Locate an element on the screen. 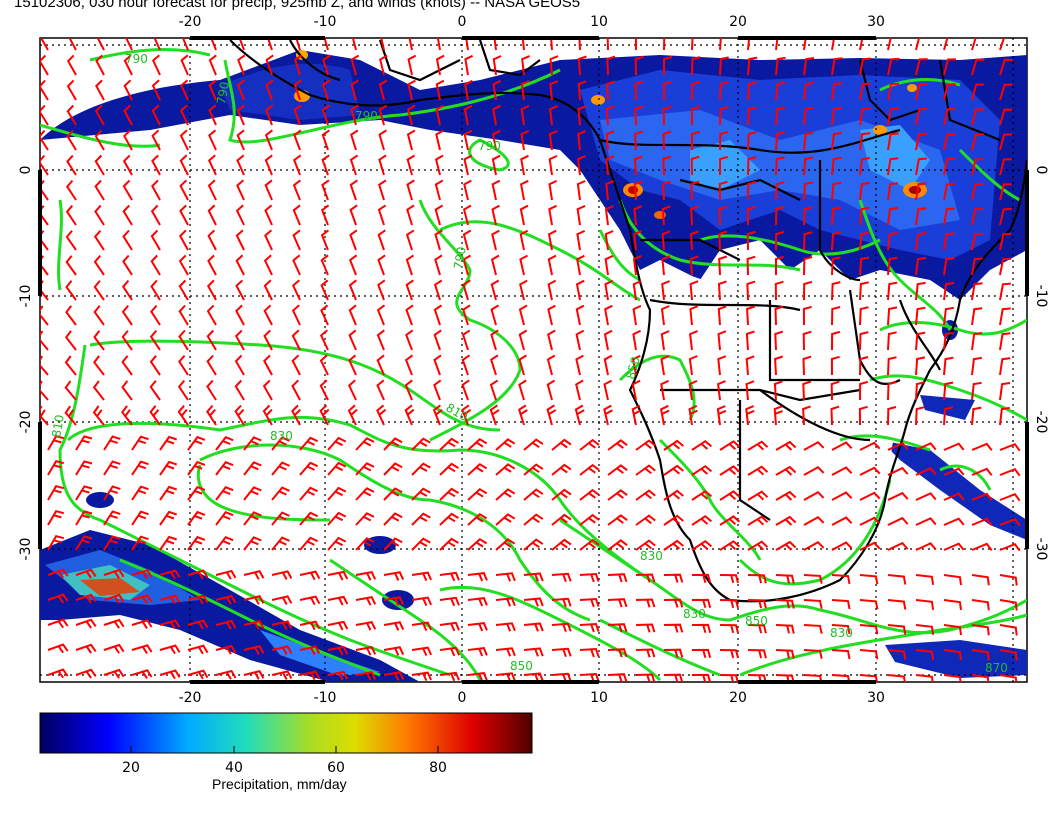  lon-tick-label: 0 is located at coordinates (462, 22).